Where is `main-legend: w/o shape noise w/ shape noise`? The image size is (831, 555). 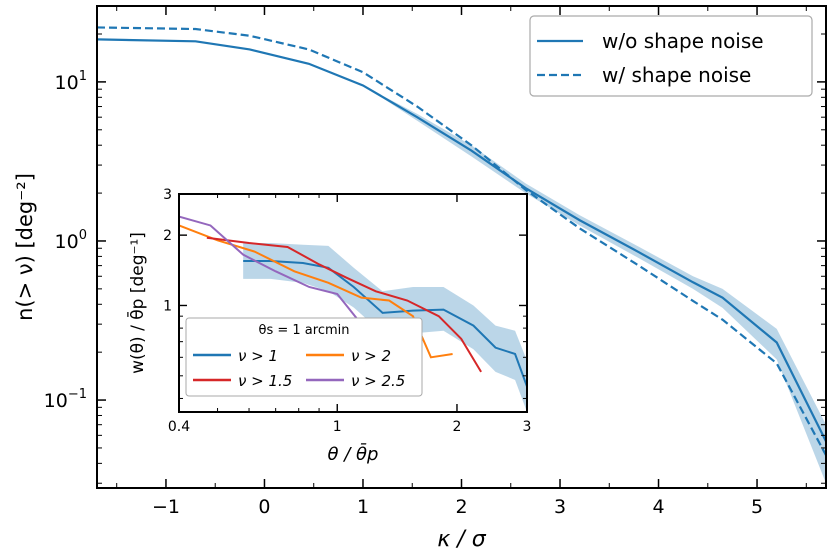 main-legend: w/o shape noise w/ shape noise is located at coordinates (671, 56).